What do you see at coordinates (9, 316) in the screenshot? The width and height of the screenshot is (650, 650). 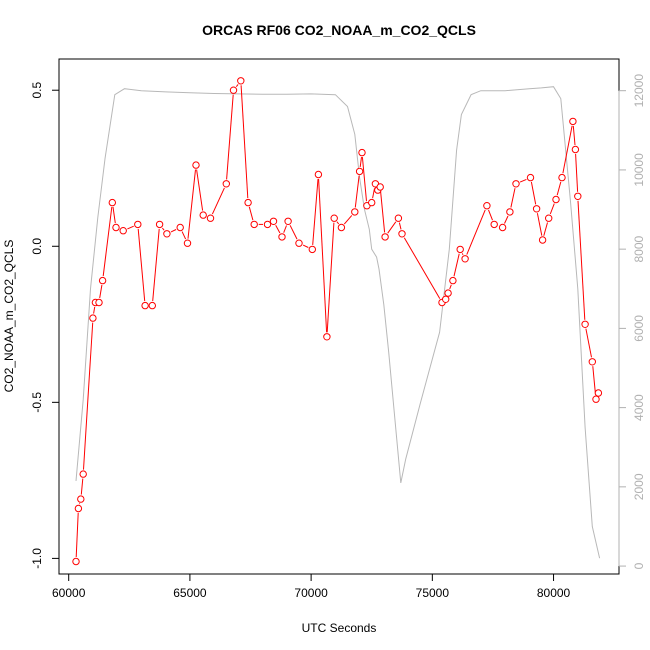 I see `y-axis-title: CO2_NOAA_m_CO2_QCLS` at bounding box center [9, 316].